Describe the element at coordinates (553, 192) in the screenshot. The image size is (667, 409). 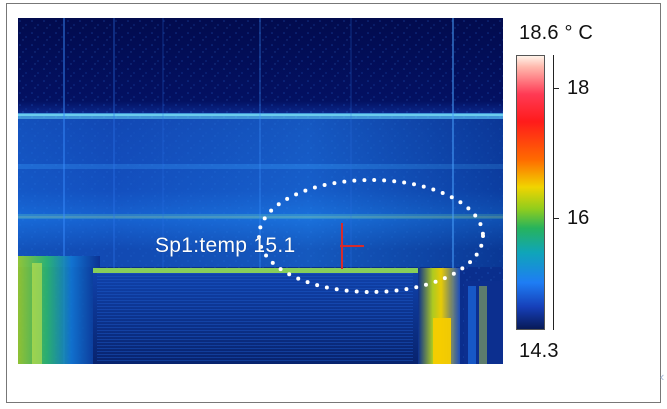
I see `scale-axis` at that location.